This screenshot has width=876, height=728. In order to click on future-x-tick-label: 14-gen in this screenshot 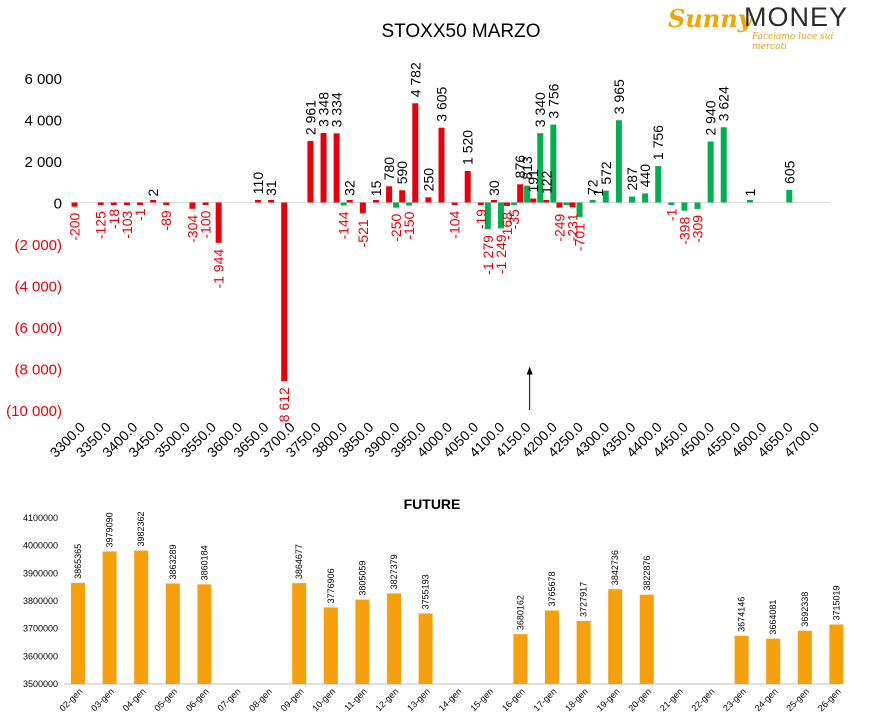, I will do `click(450, 699)`.